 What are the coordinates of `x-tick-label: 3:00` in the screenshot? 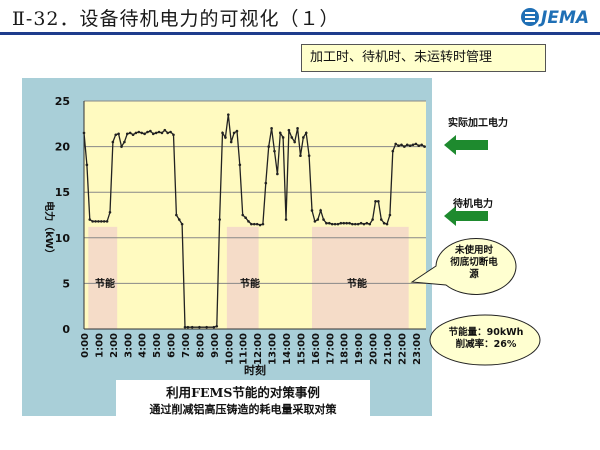 It's located at (128, 345).